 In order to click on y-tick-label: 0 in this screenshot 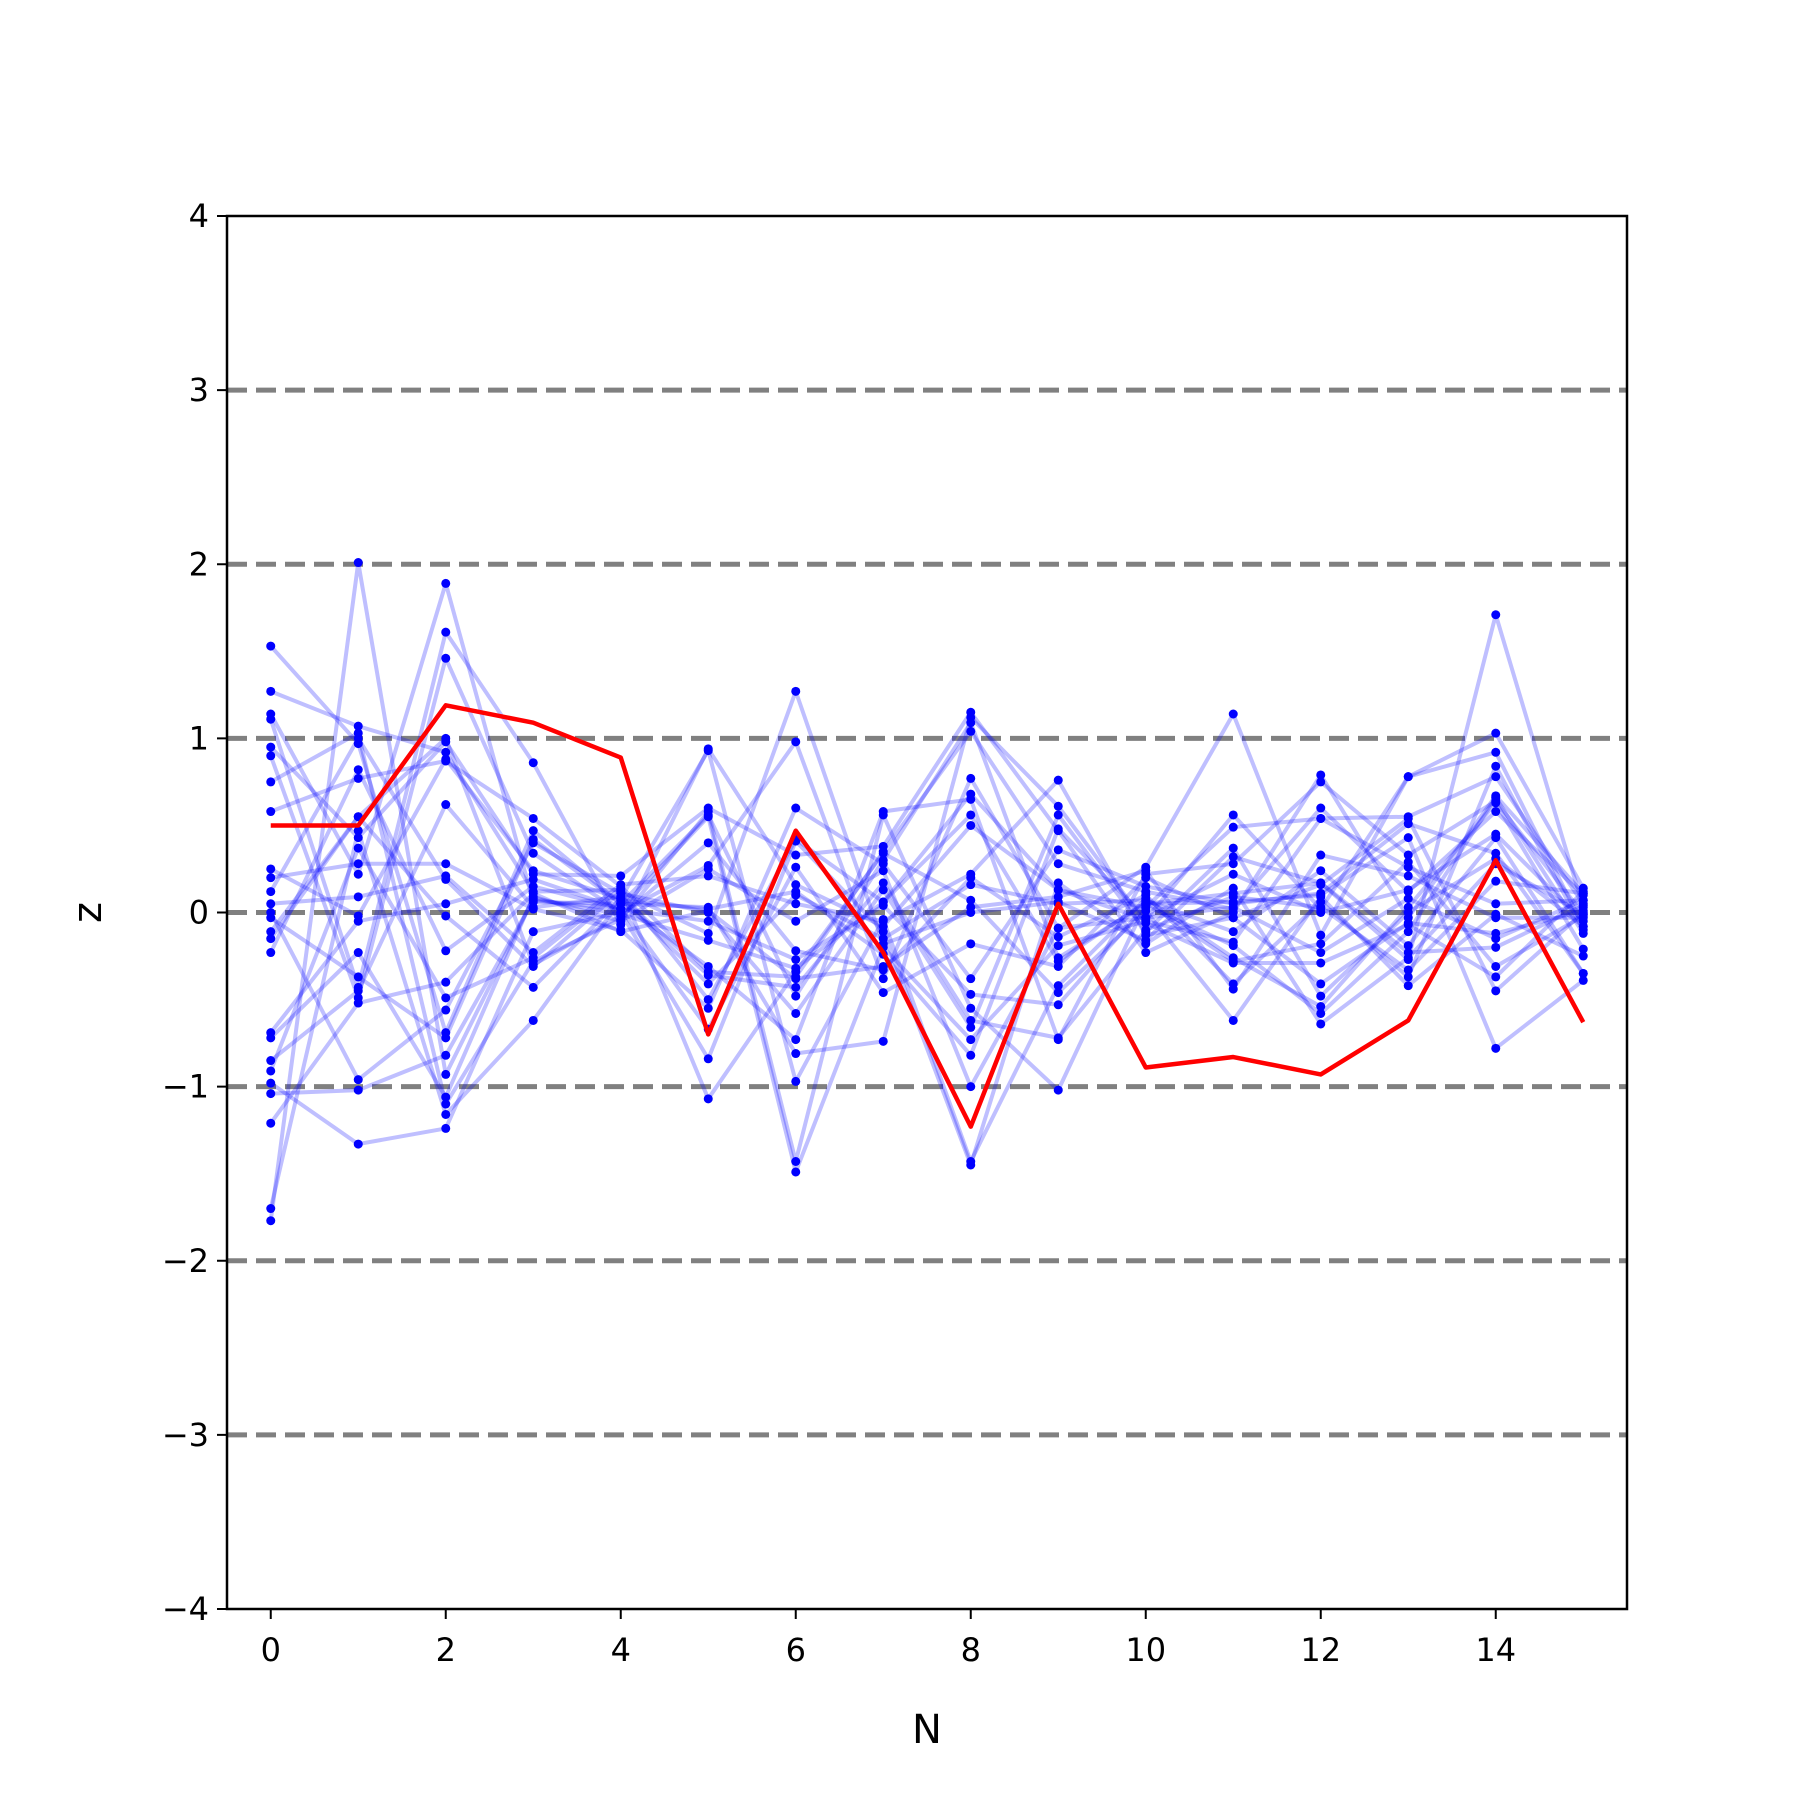, I will do `click(199, 913)`.